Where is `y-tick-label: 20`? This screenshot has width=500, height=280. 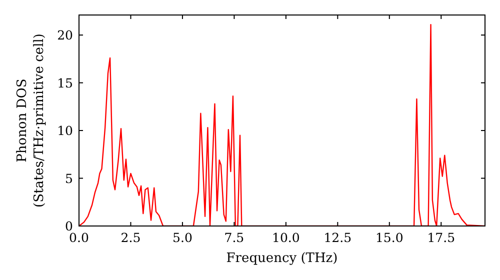
y-tick-label: 20 is located at coordinates (65, 35).